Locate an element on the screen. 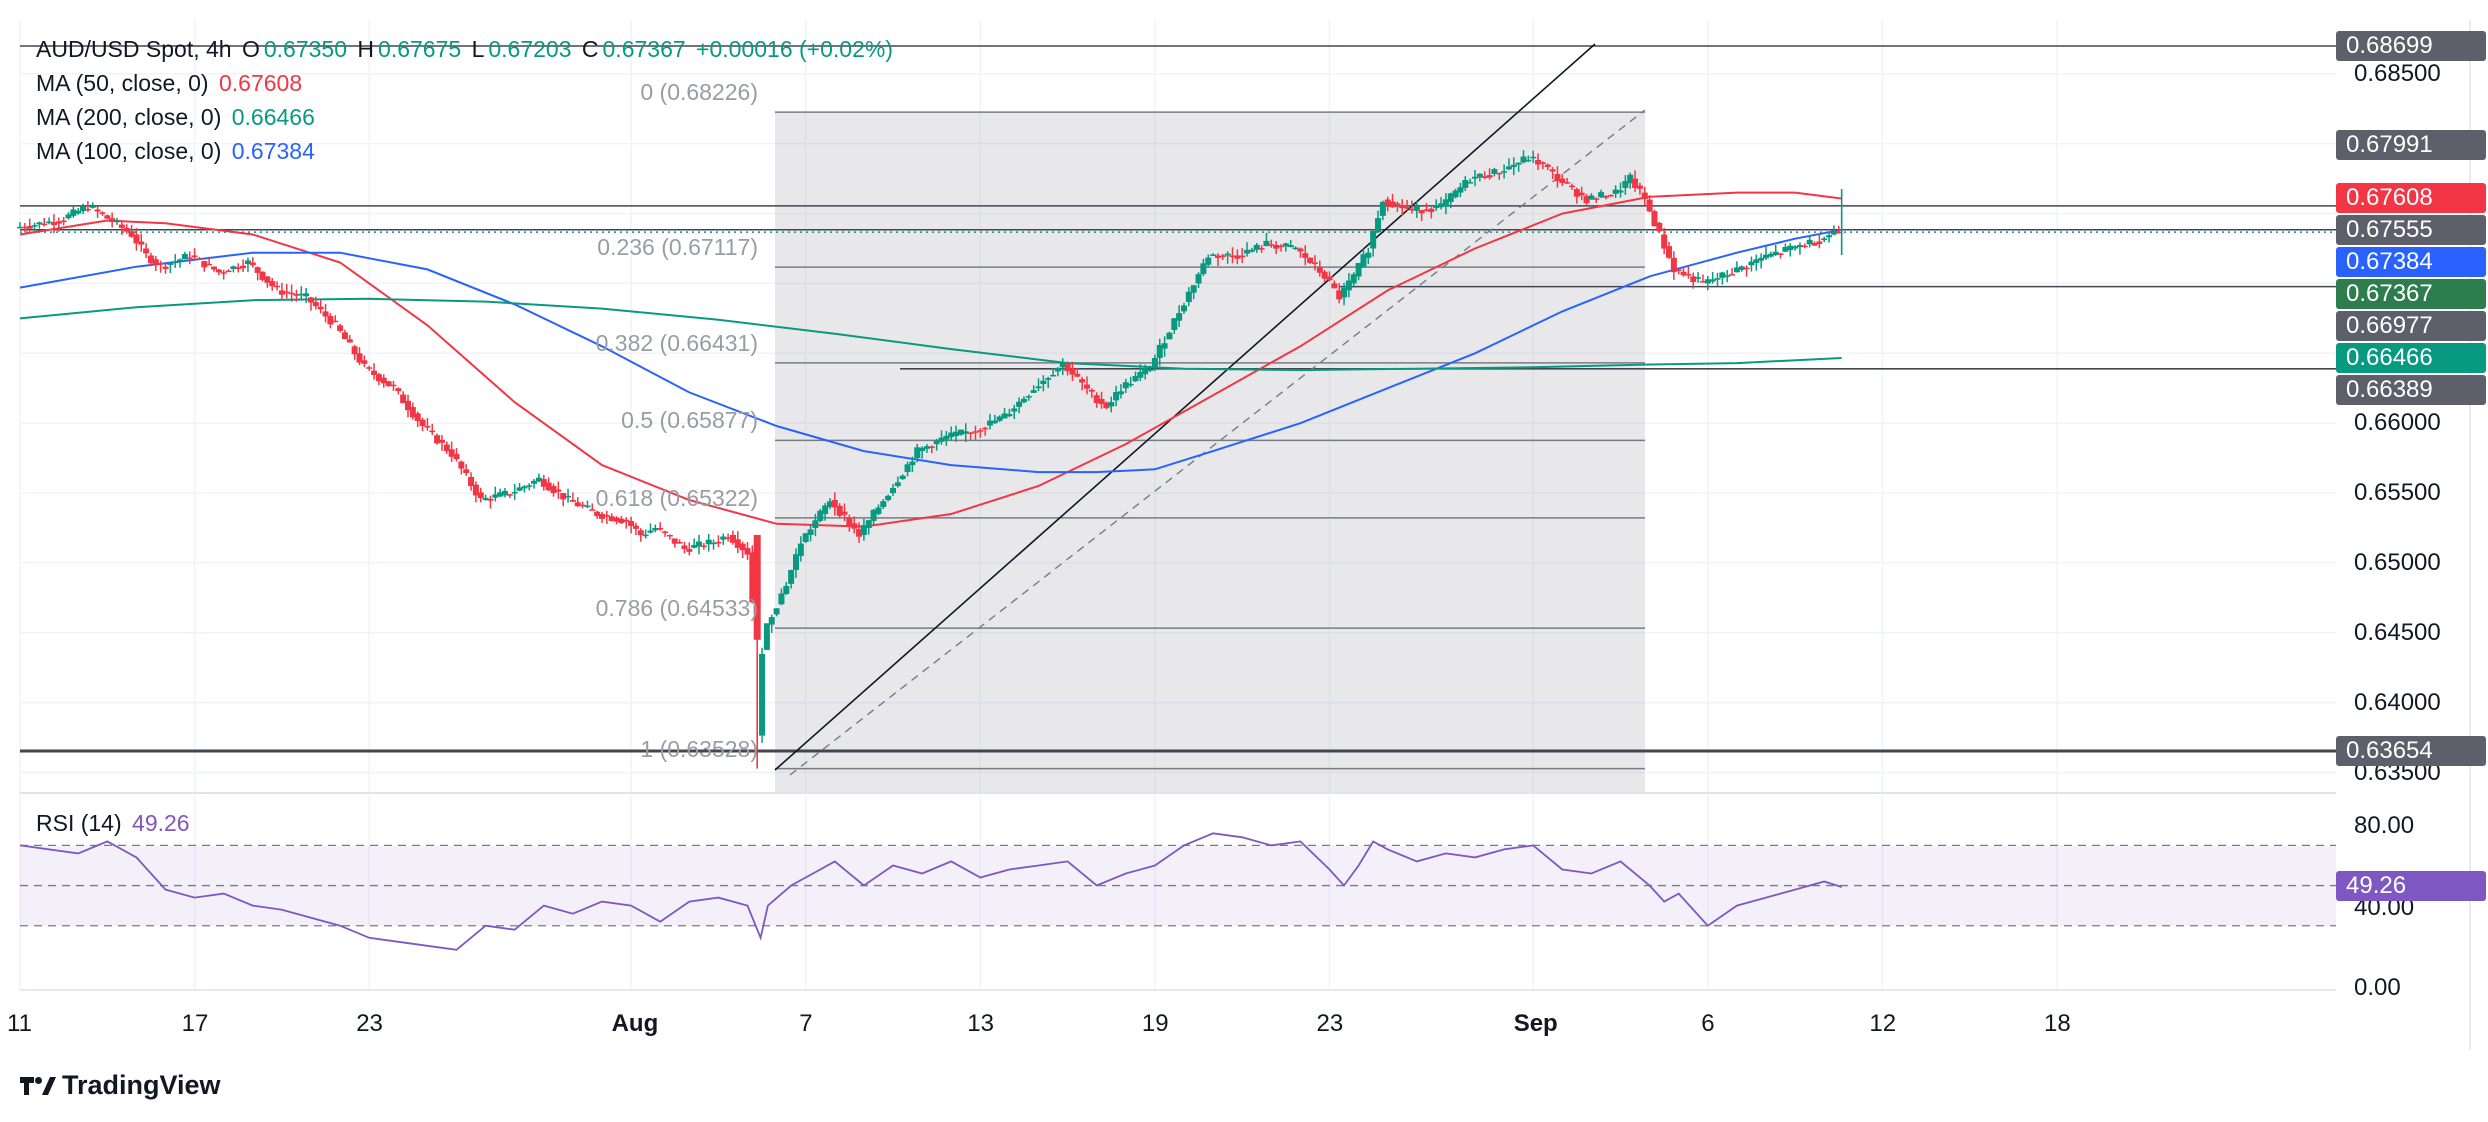  rsi-axis-label: 49.26 is located at coordinates (2411, 886).